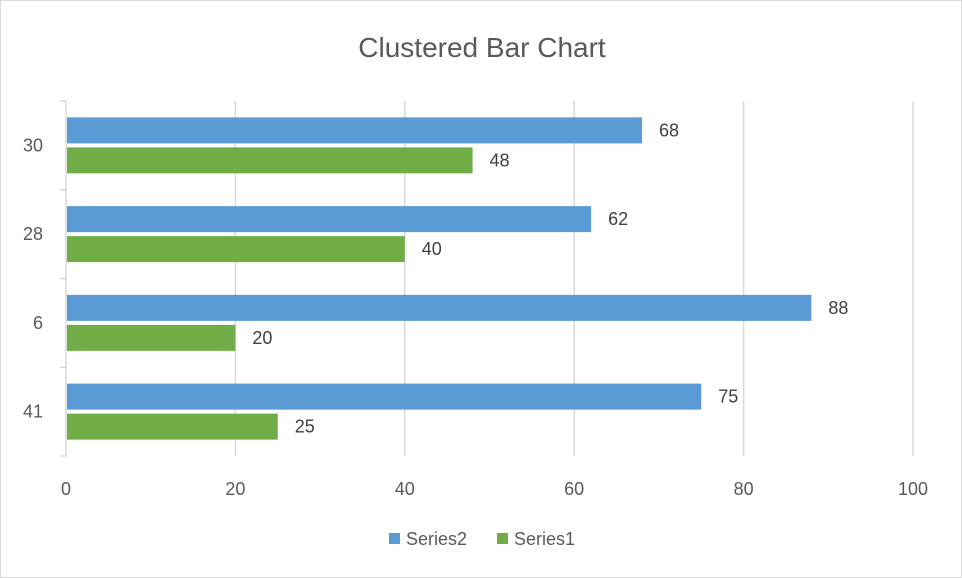  What do you see at coordinates (405, 489) in the screenshot?
I see `x-tick-label: 40` at bounding box center [405, 489].